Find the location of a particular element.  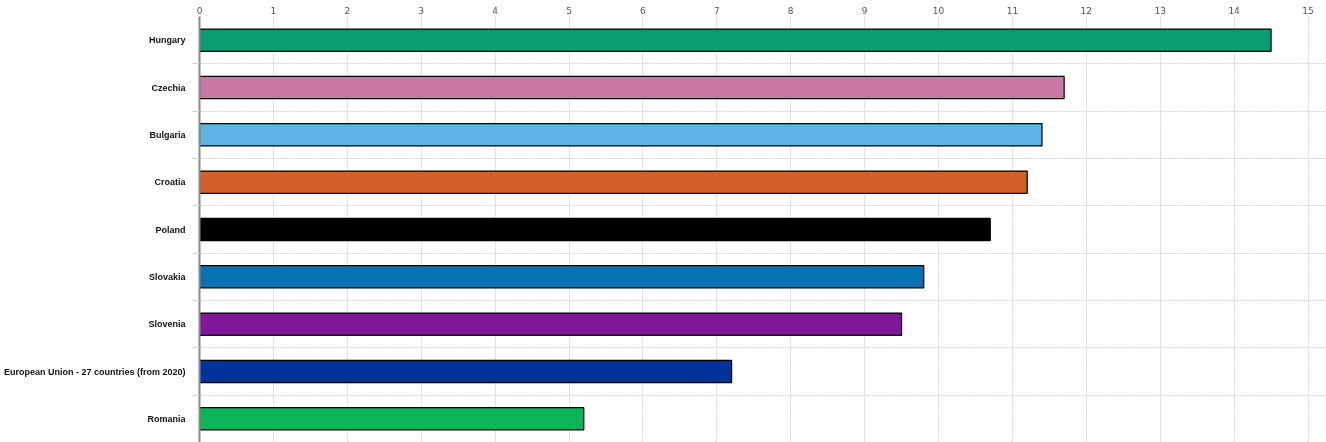

y-tick-label: Bulgaria is located at coordinates (168, 134).